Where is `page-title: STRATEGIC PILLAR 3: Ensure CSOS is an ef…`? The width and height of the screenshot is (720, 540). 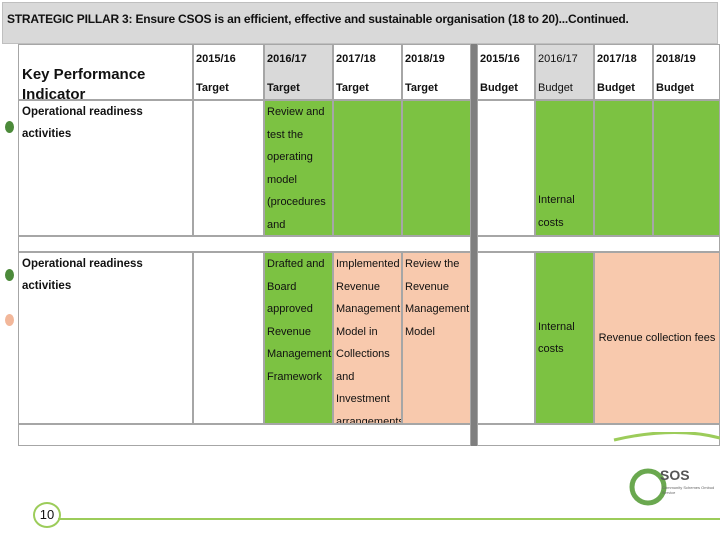
page-title: STRATEGIC PILLAR 3: Ensure CSOS is an ef… is located at coordinates (318, 19).